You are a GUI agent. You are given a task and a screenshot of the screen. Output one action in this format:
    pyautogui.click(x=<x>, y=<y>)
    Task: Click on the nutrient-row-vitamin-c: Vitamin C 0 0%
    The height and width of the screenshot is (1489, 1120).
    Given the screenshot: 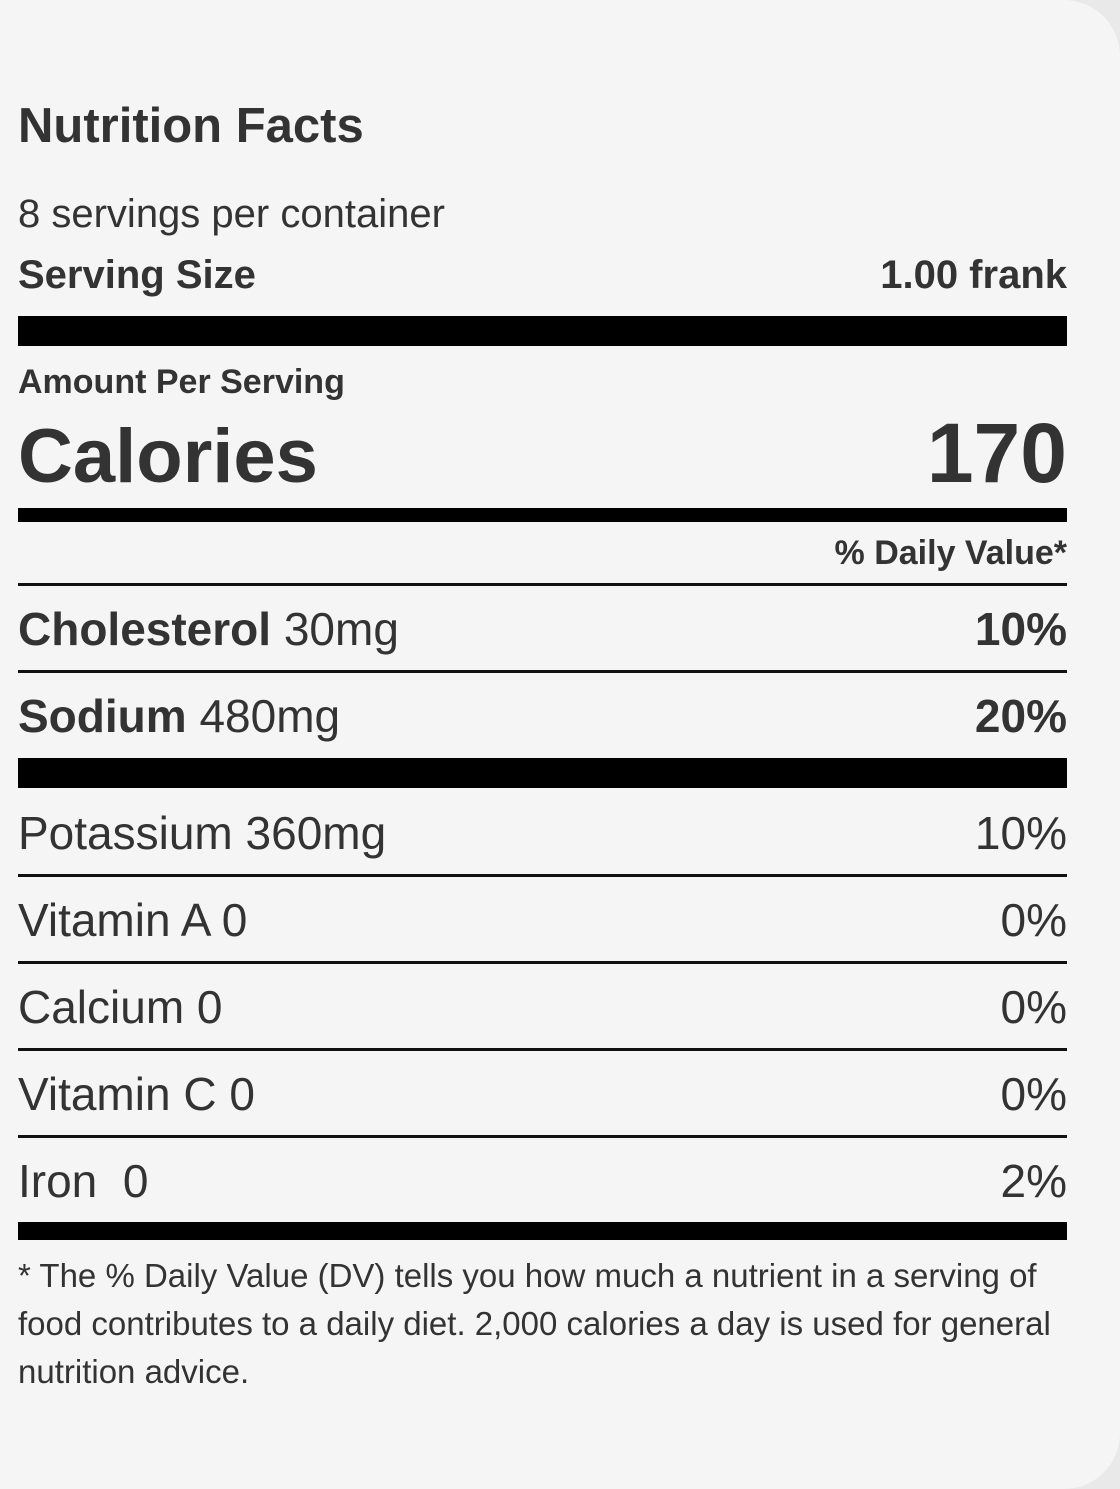 What is the action you would take?
    pyautogui.click(x=542, y=1094)
    